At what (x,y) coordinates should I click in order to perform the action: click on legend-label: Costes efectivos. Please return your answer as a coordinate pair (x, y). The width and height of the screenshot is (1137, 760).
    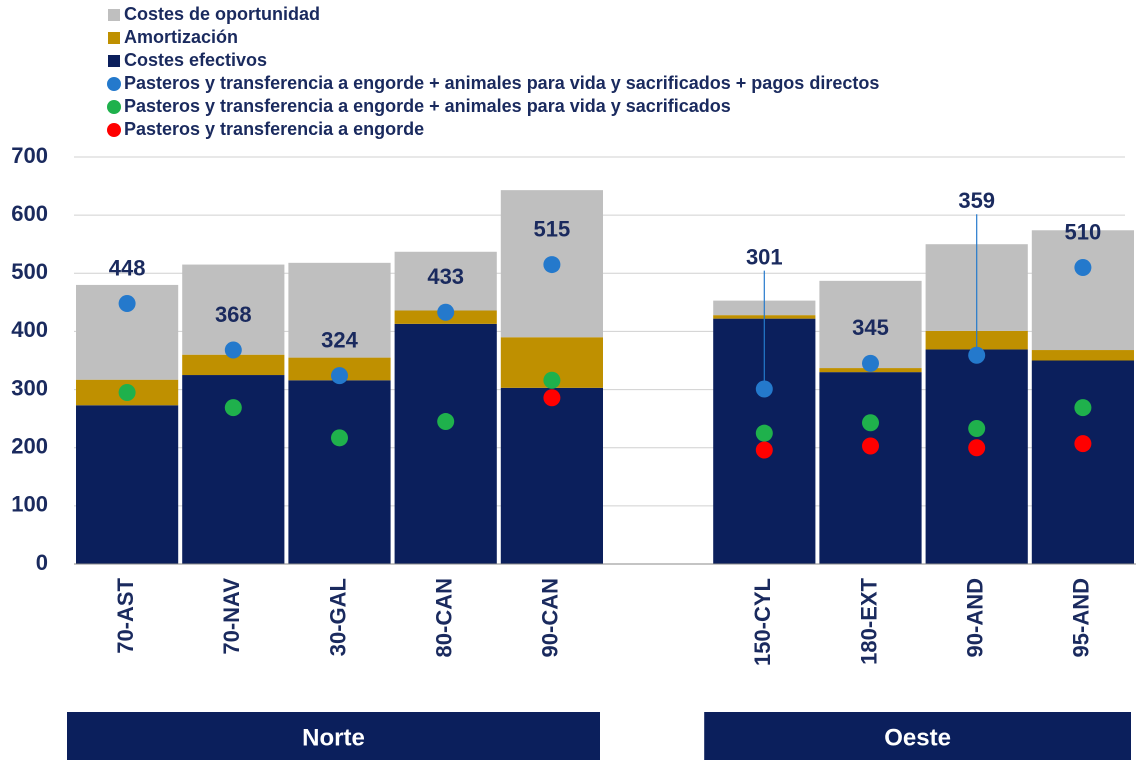
    Looking at the image, I should click on (195, 60).